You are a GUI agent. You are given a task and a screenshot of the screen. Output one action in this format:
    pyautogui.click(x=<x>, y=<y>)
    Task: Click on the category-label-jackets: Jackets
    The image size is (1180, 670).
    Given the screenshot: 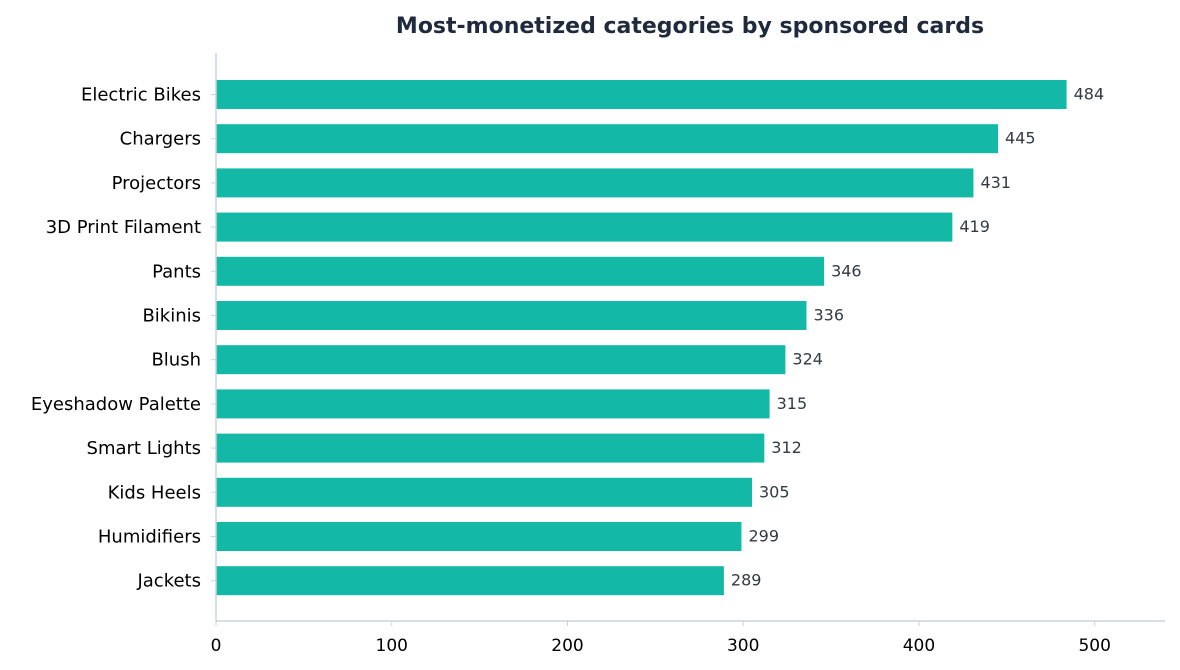 What is the action you would take?
    pyautogui.click(x=168, y=581)
    